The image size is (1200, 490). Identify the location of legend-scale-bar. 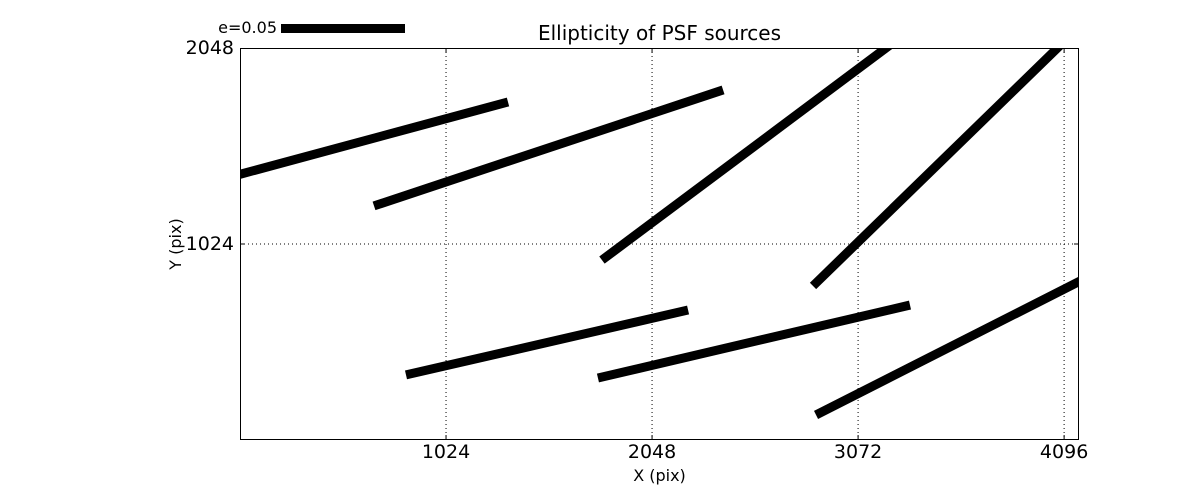
(343, 28).